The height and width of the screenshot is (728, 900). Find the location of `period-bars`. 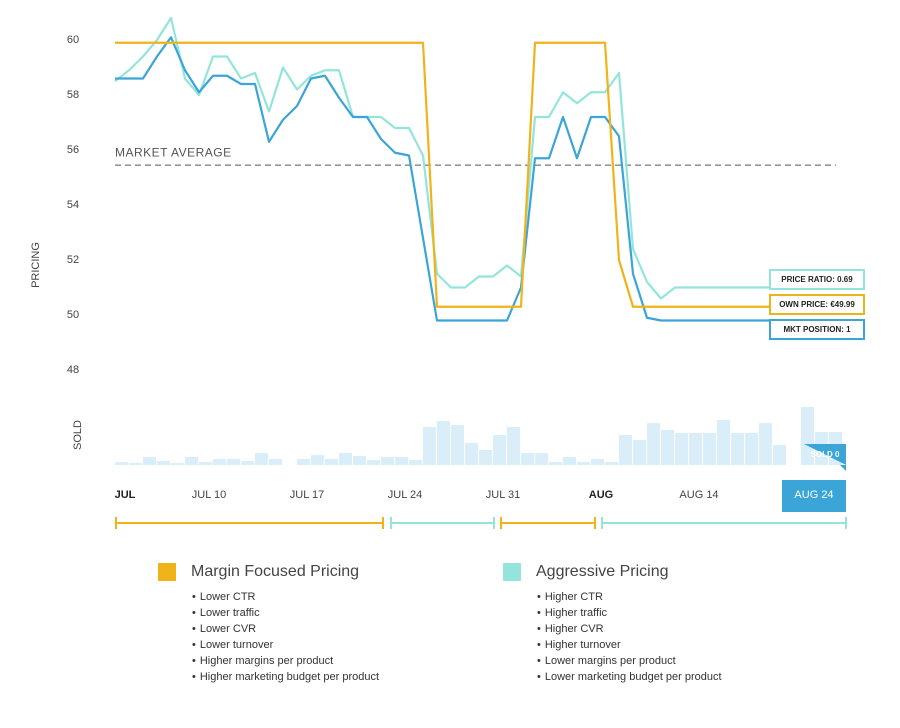

period-bars is located at coordinates (481, 523).